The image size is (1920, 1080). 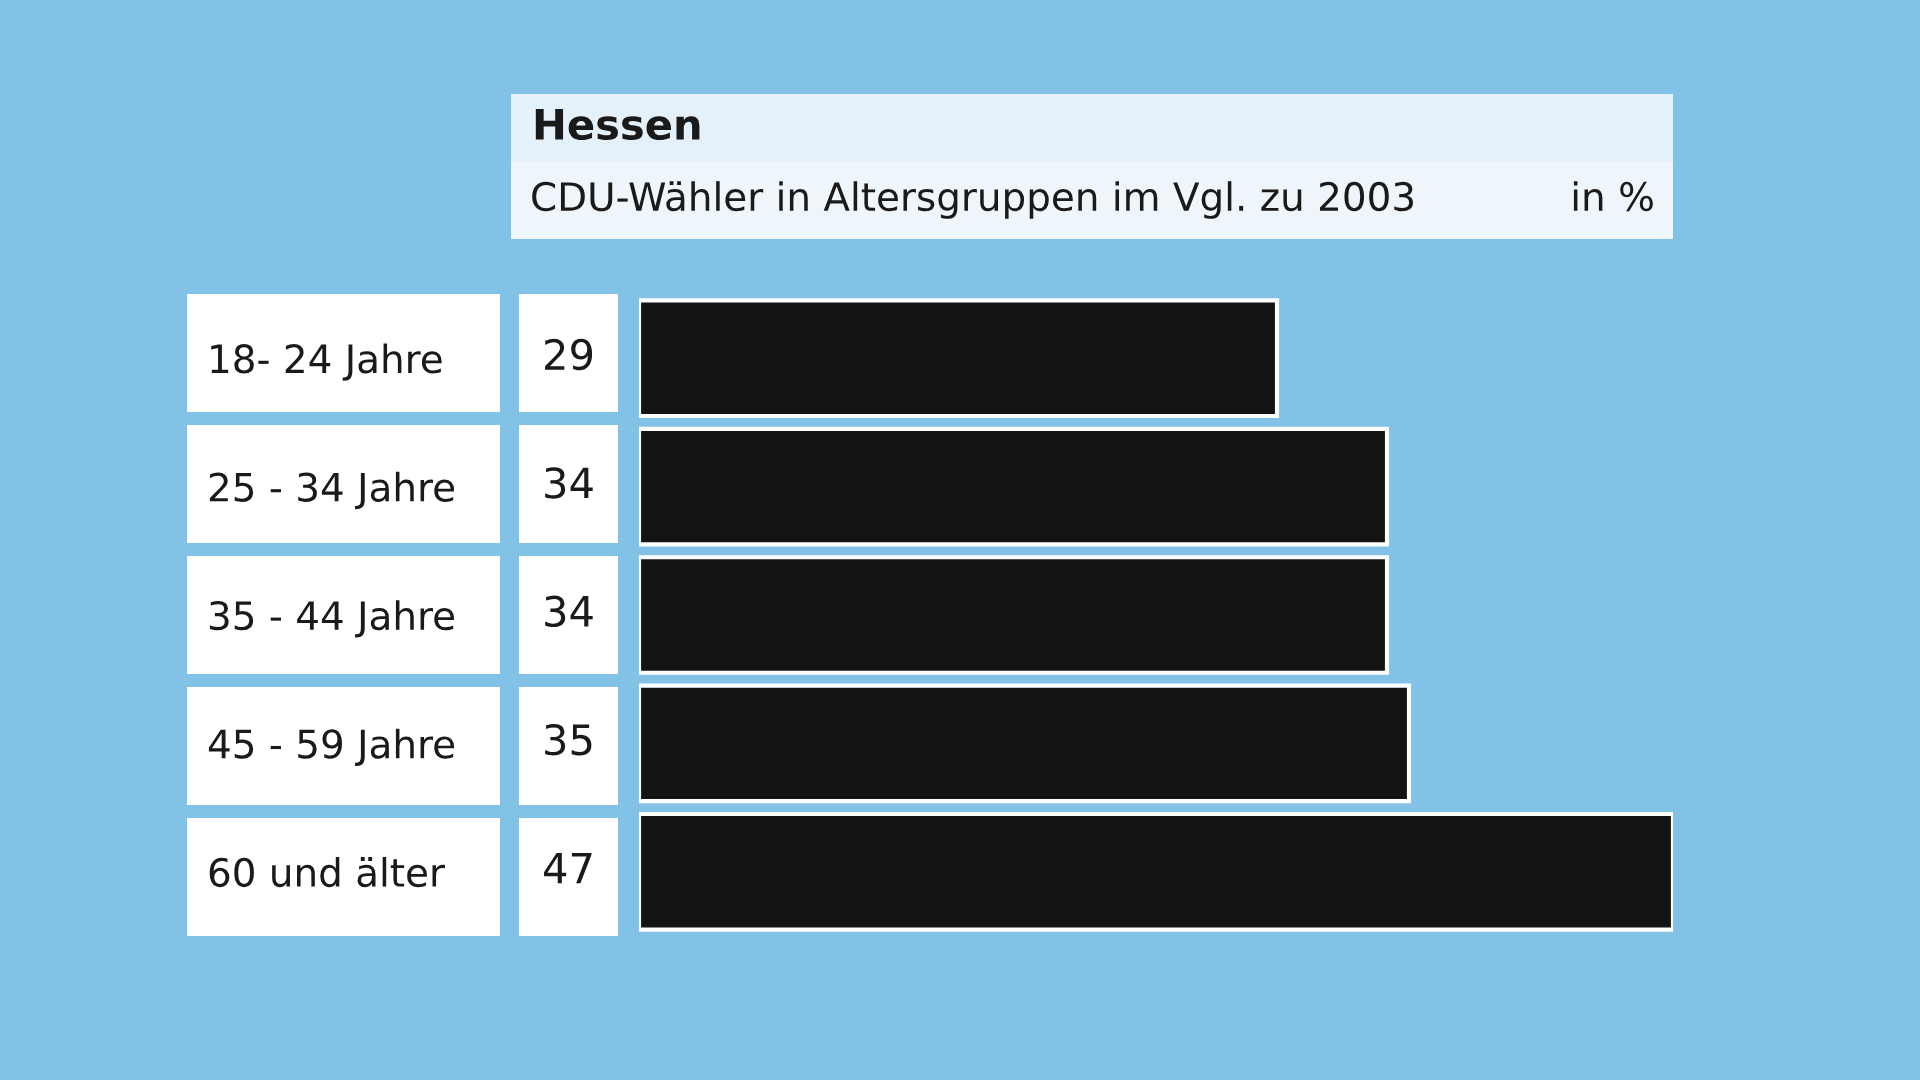 What do you see at coordinates (568, 739) in the screenshot?
I see `data-label: 35` at bounding box center [568, 739].